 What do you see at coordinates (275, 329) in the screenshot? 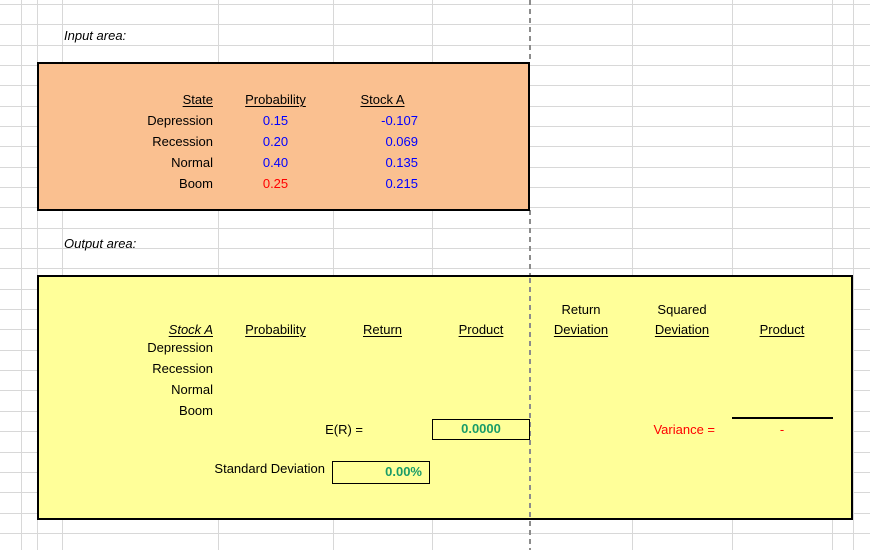
I see `output-header-probability: Probability` at bounding box center [275, 329].